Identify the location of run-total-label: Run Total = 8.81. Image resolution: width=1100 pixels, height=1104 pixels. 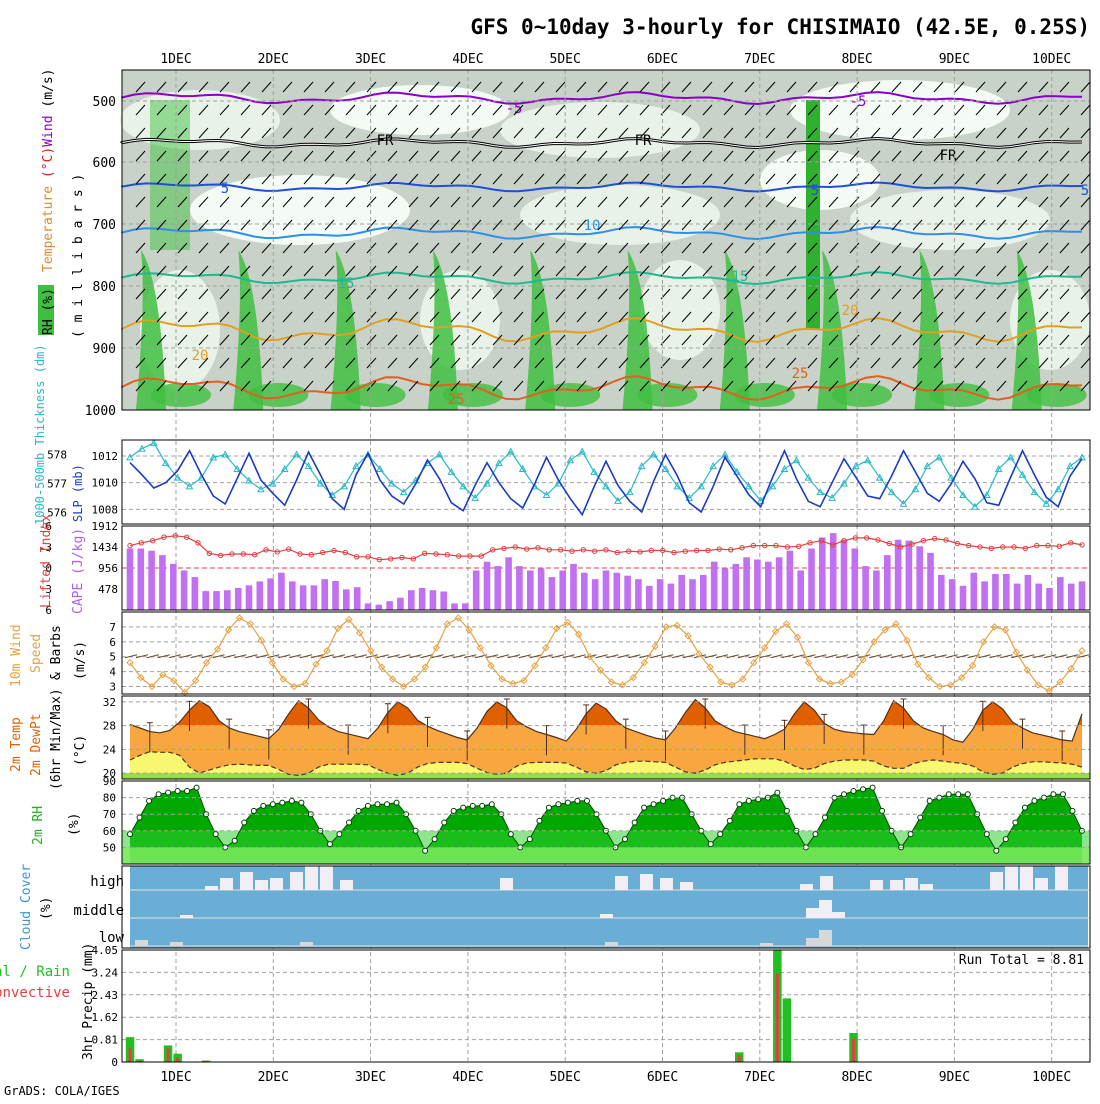
(1021, 960).